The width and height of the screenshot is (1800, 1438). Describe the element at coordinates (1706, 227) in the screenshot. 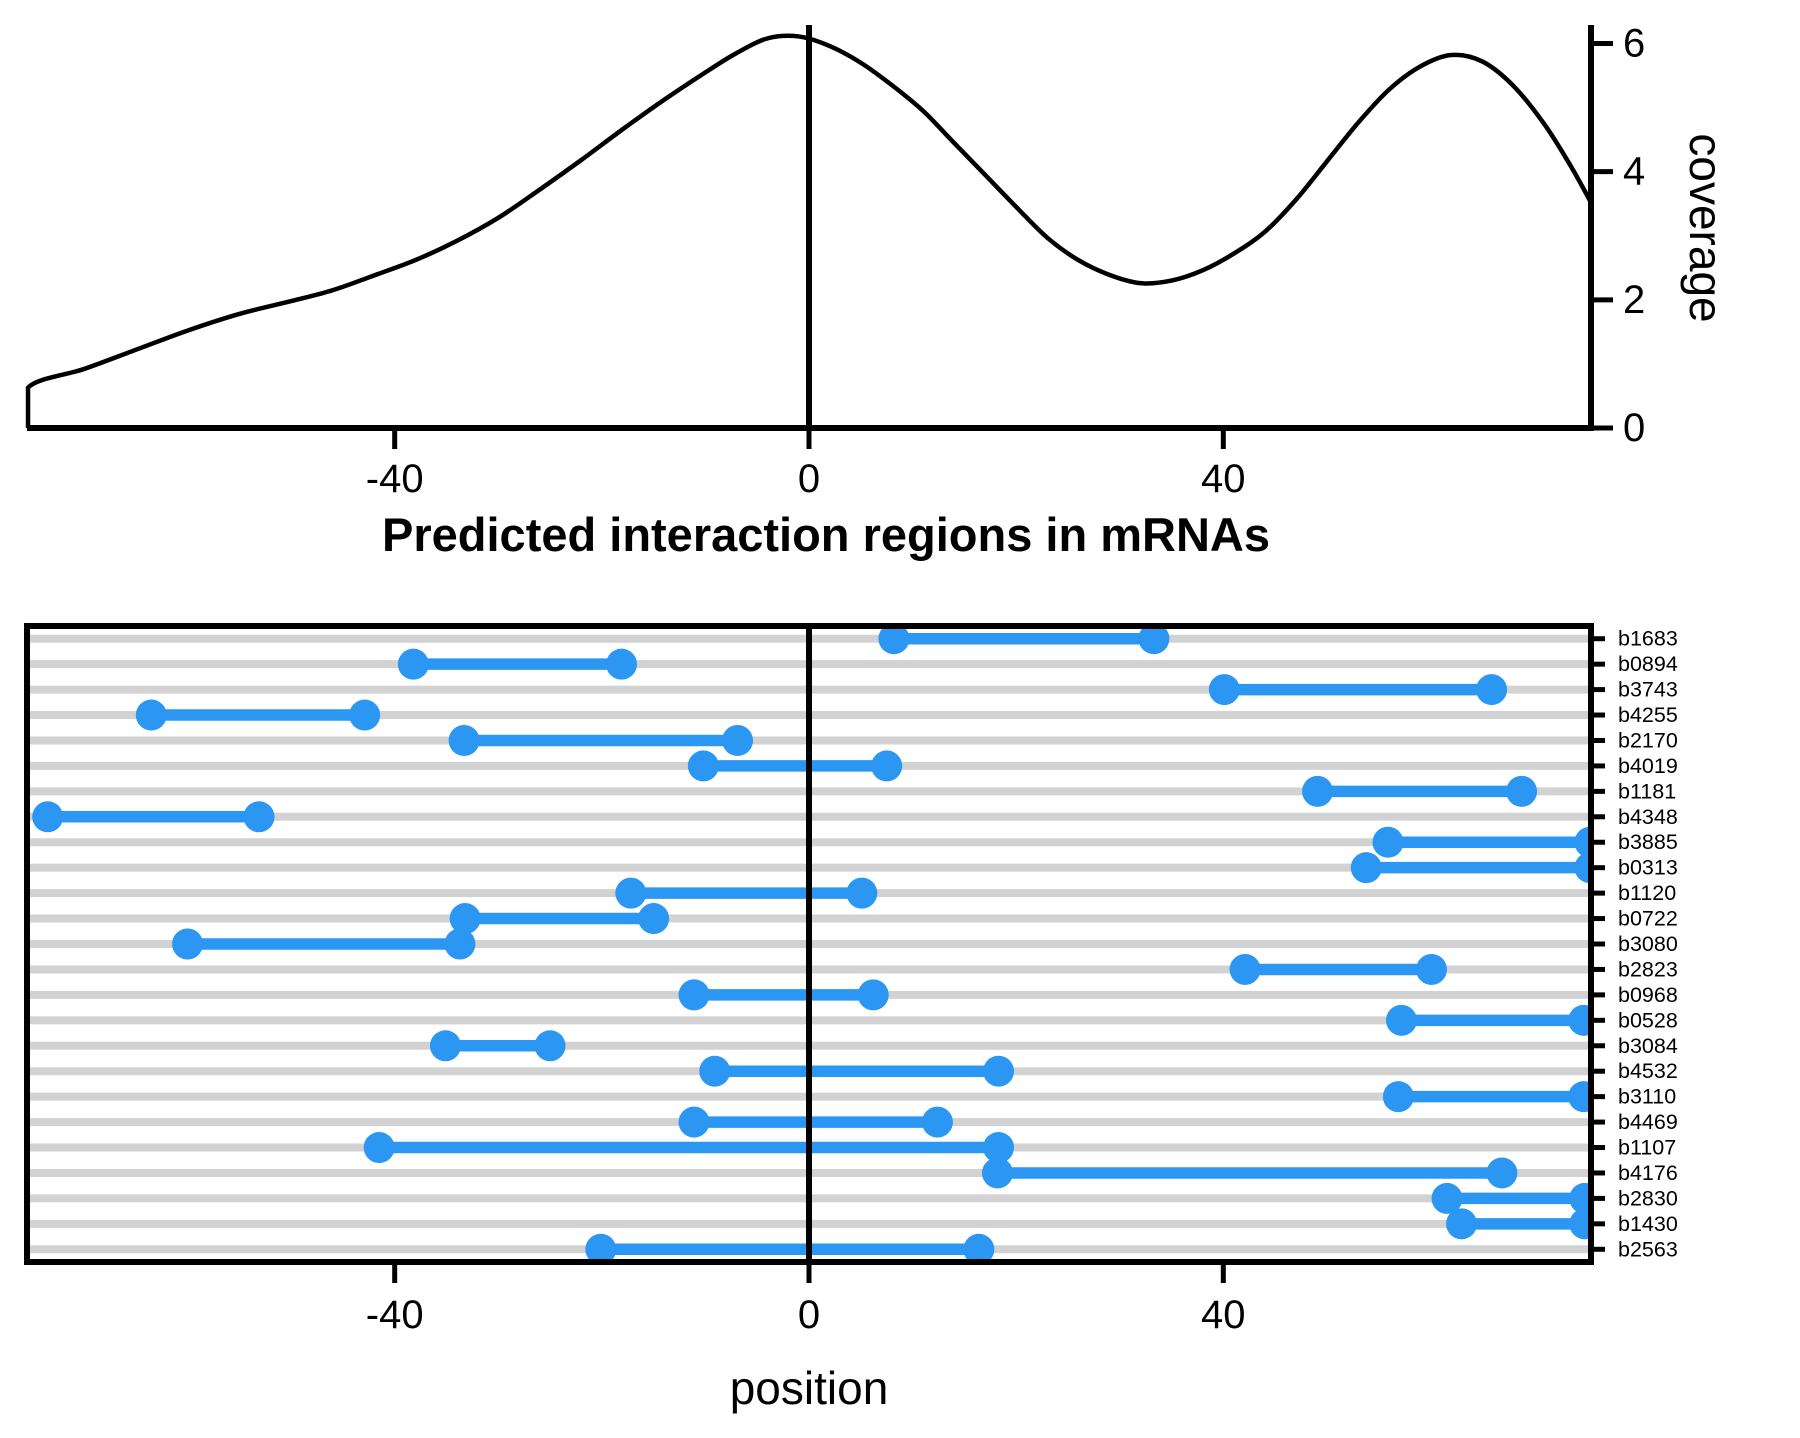

I see `coverage-axis-title: coverage` at that location.